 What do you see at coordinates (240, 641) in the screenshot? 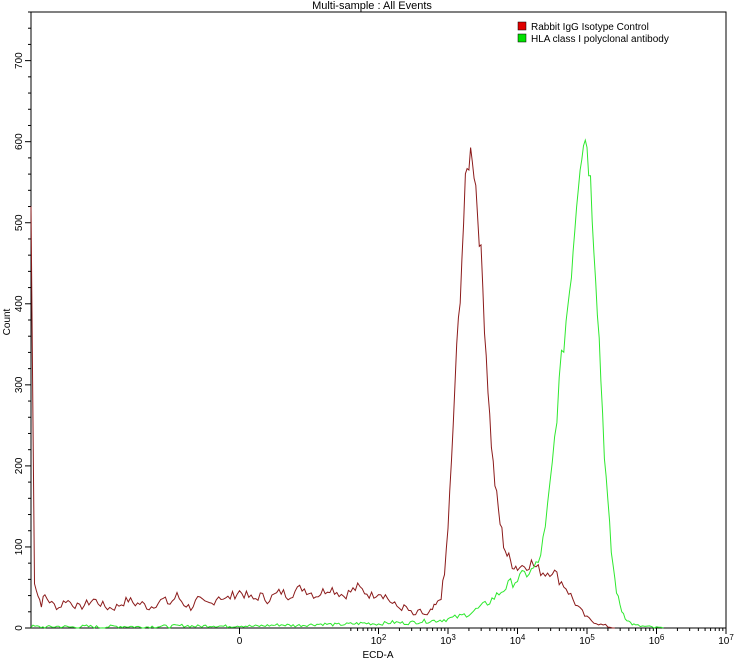
I see `x-tick-label: 0` at bounding box center [240, 641].